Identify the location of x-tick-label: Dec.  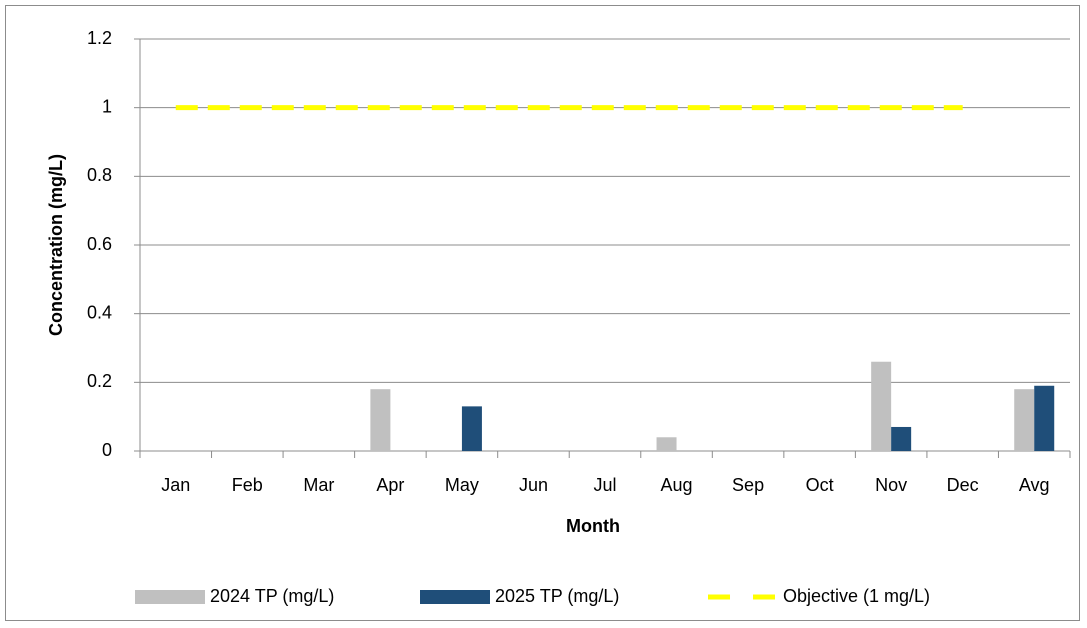
(963, 485).